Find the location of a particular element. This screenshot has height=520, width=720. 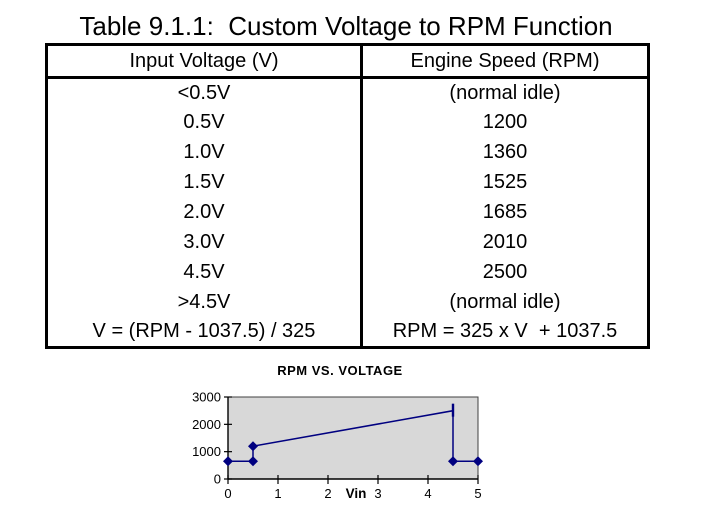

rpm-cell: 1685 is located at coordinates (505, 212).